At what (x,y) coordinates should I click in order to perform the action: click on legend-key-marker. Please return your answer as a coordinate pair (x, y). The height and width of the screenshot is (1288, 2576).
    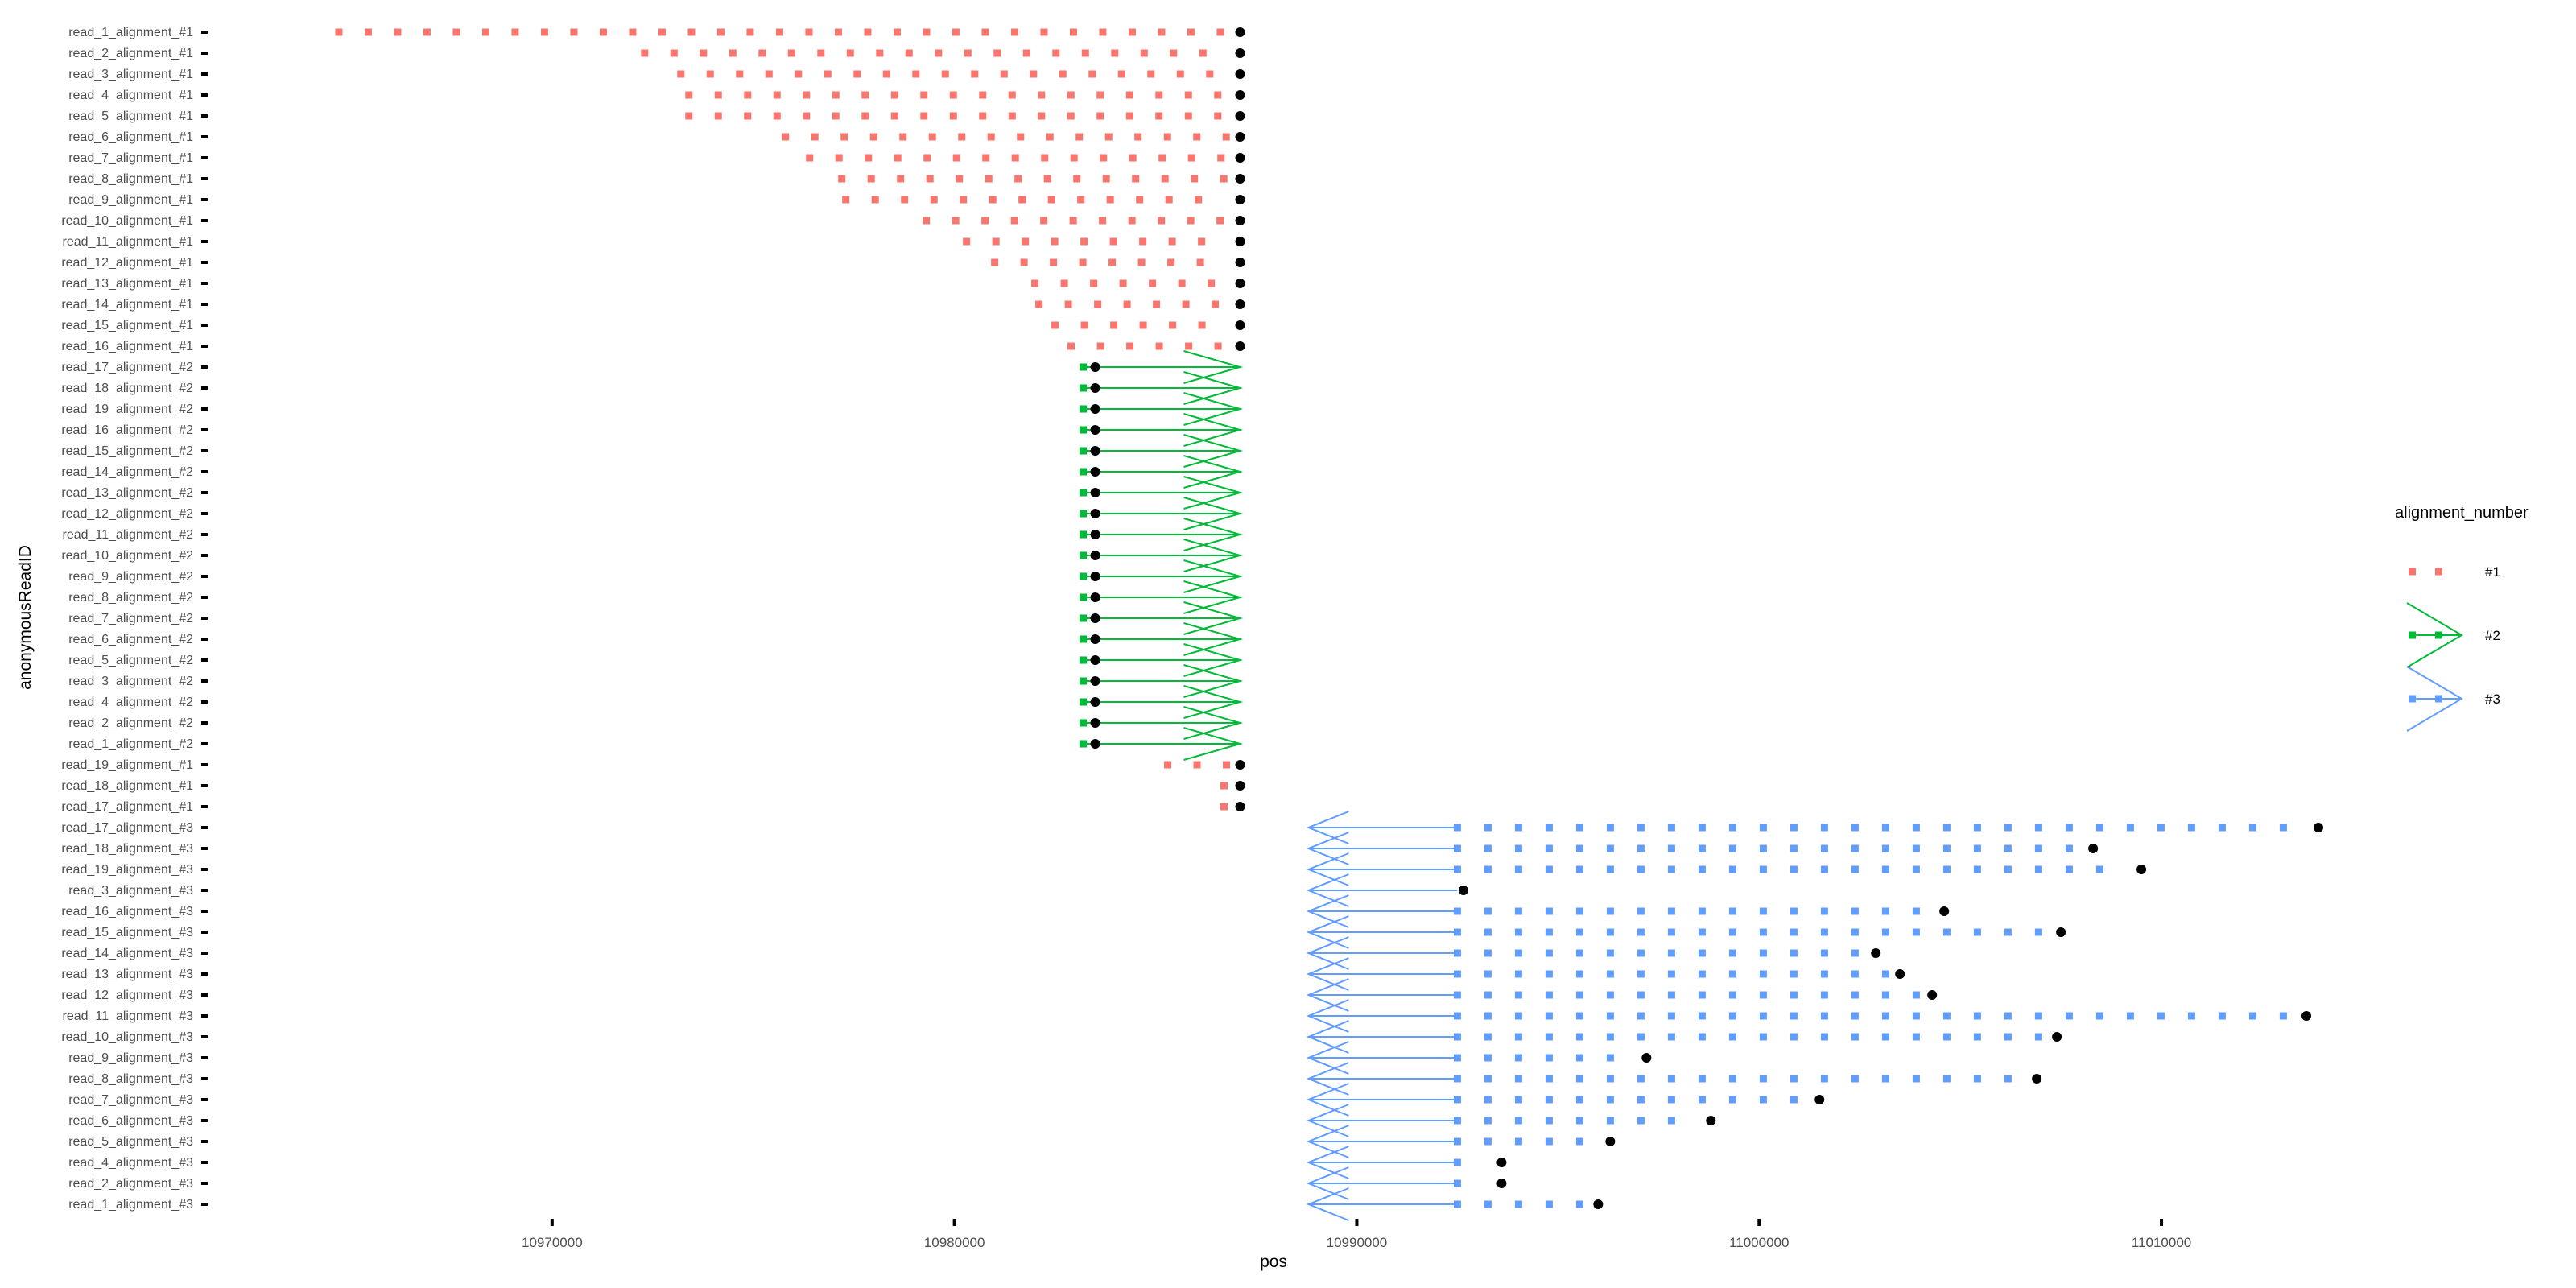
    Looking at the image, I should click on (2438, 572).